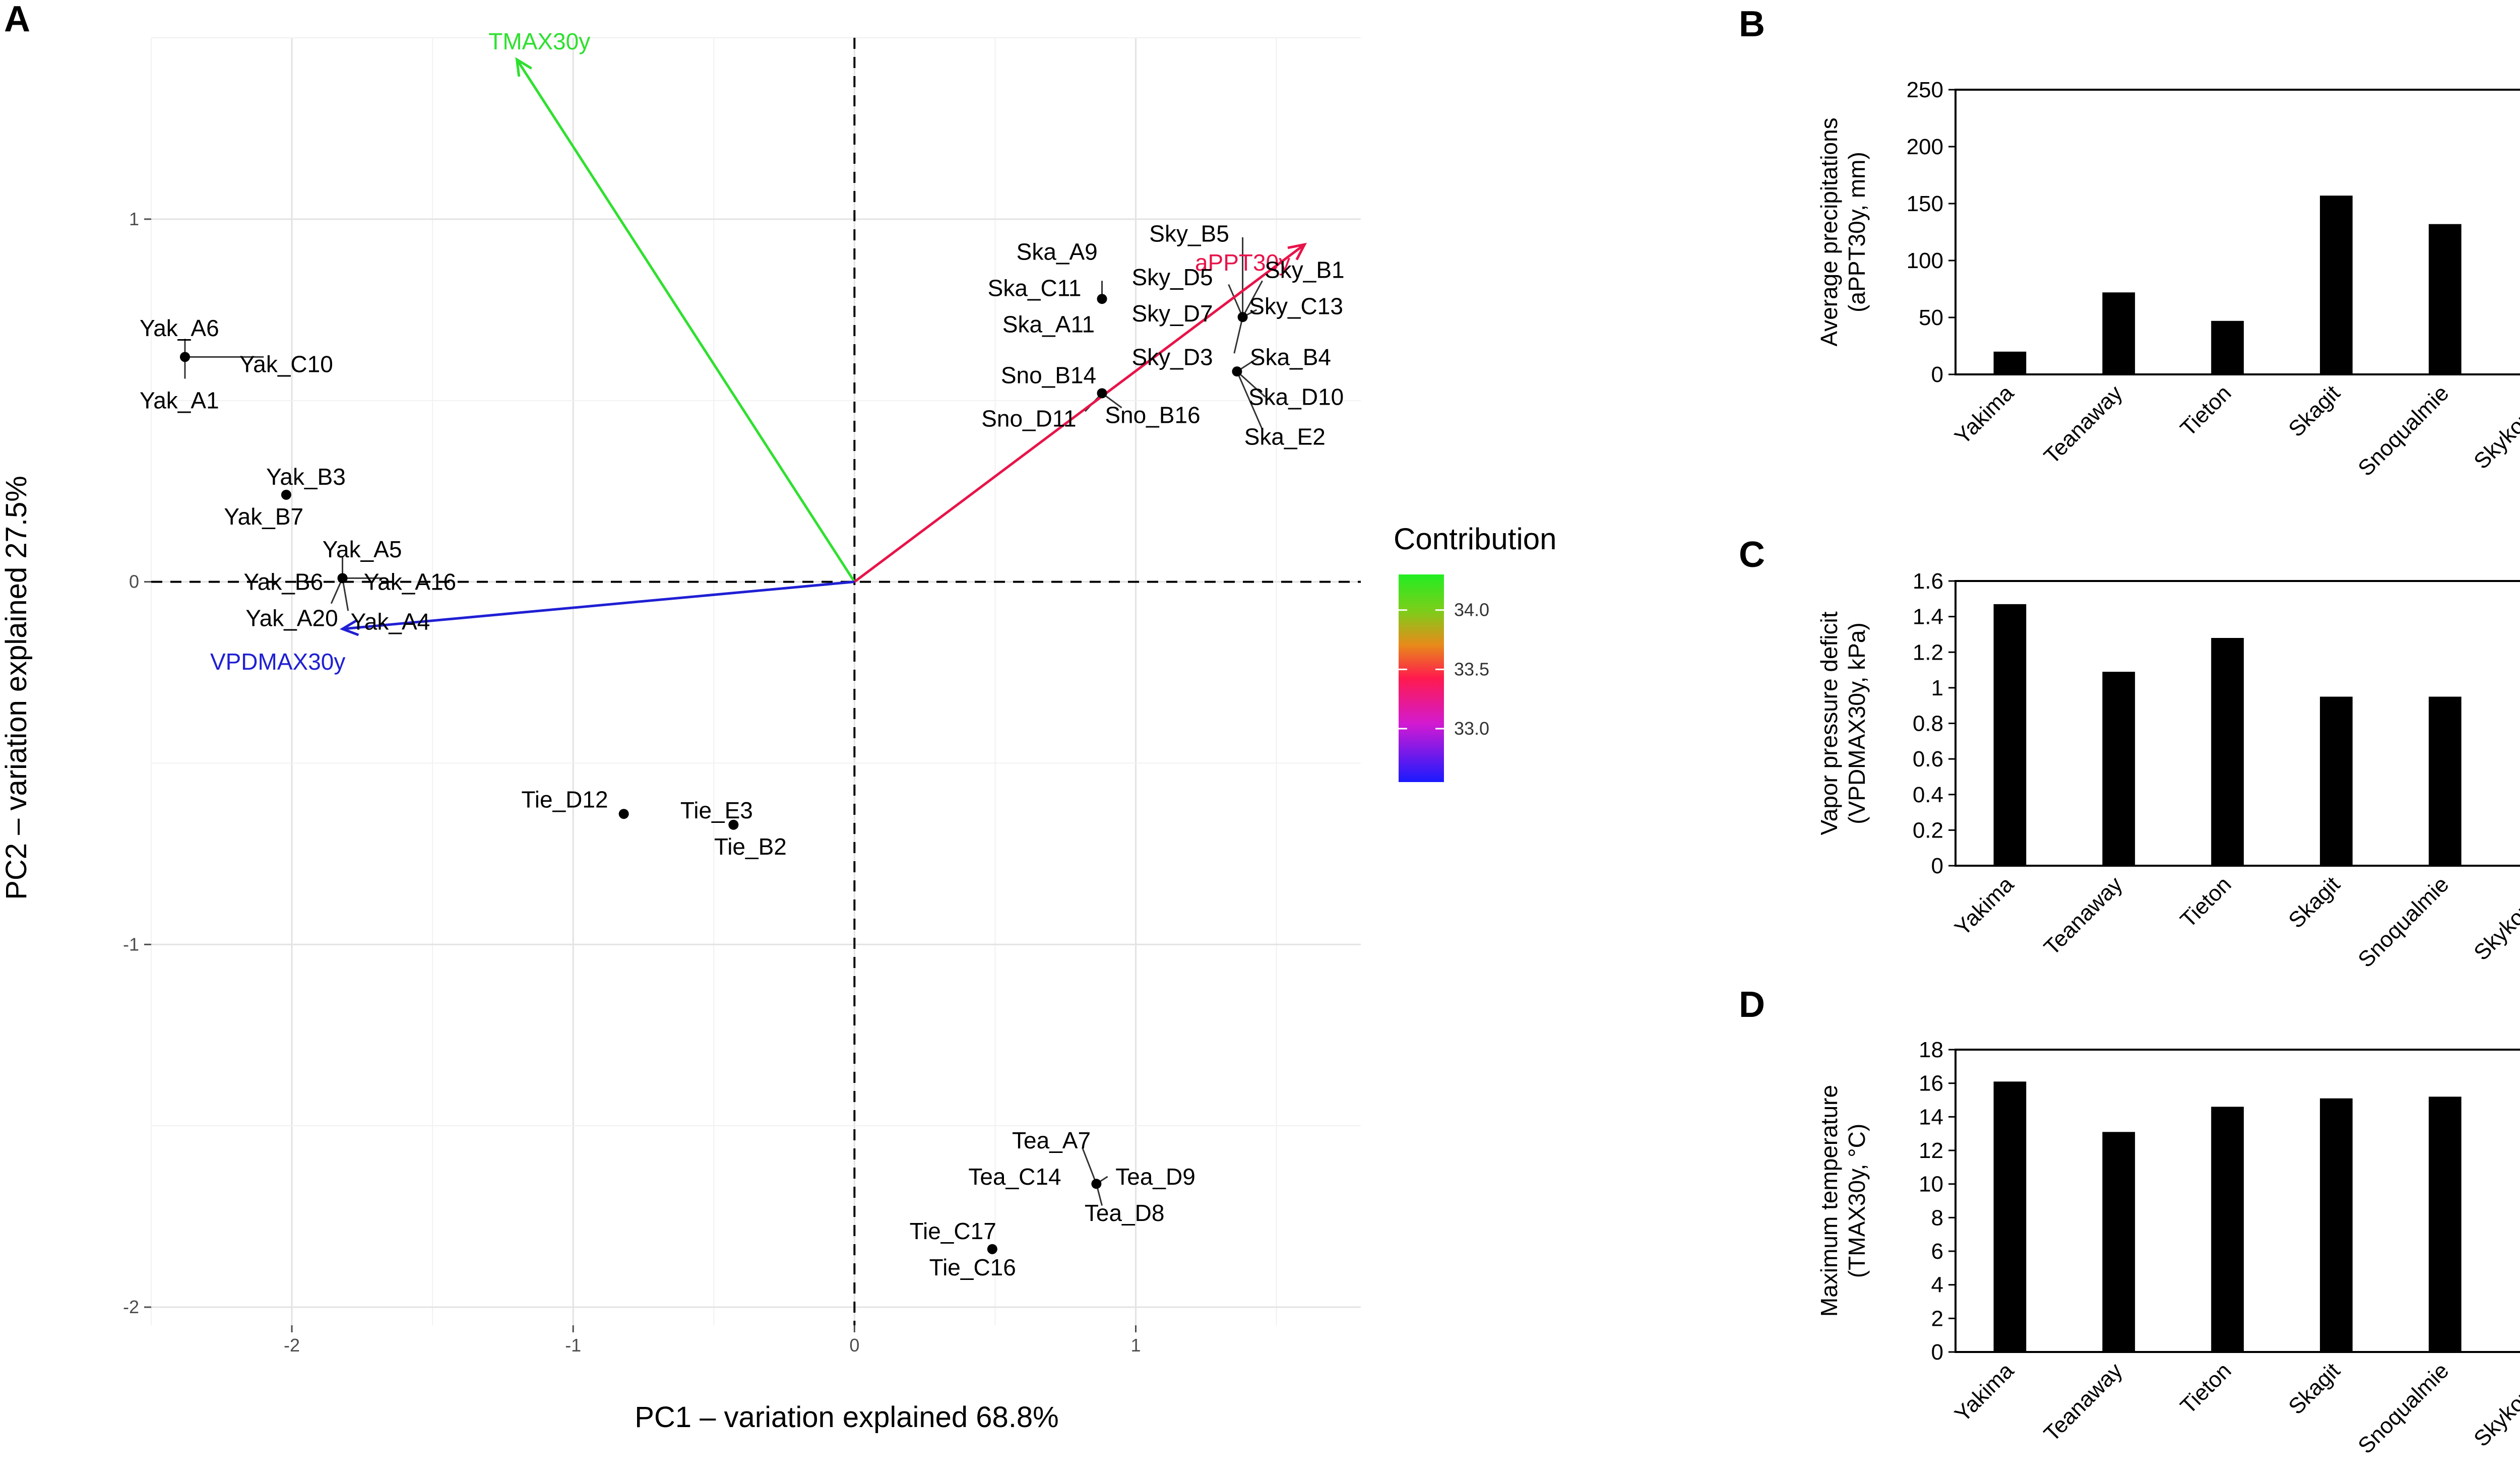 The height and width of the screenshot is (1482, 2520). Describe the element at coordinates (410, 582) in the screenshot. I see `point-label: Yak_A16` at that location.